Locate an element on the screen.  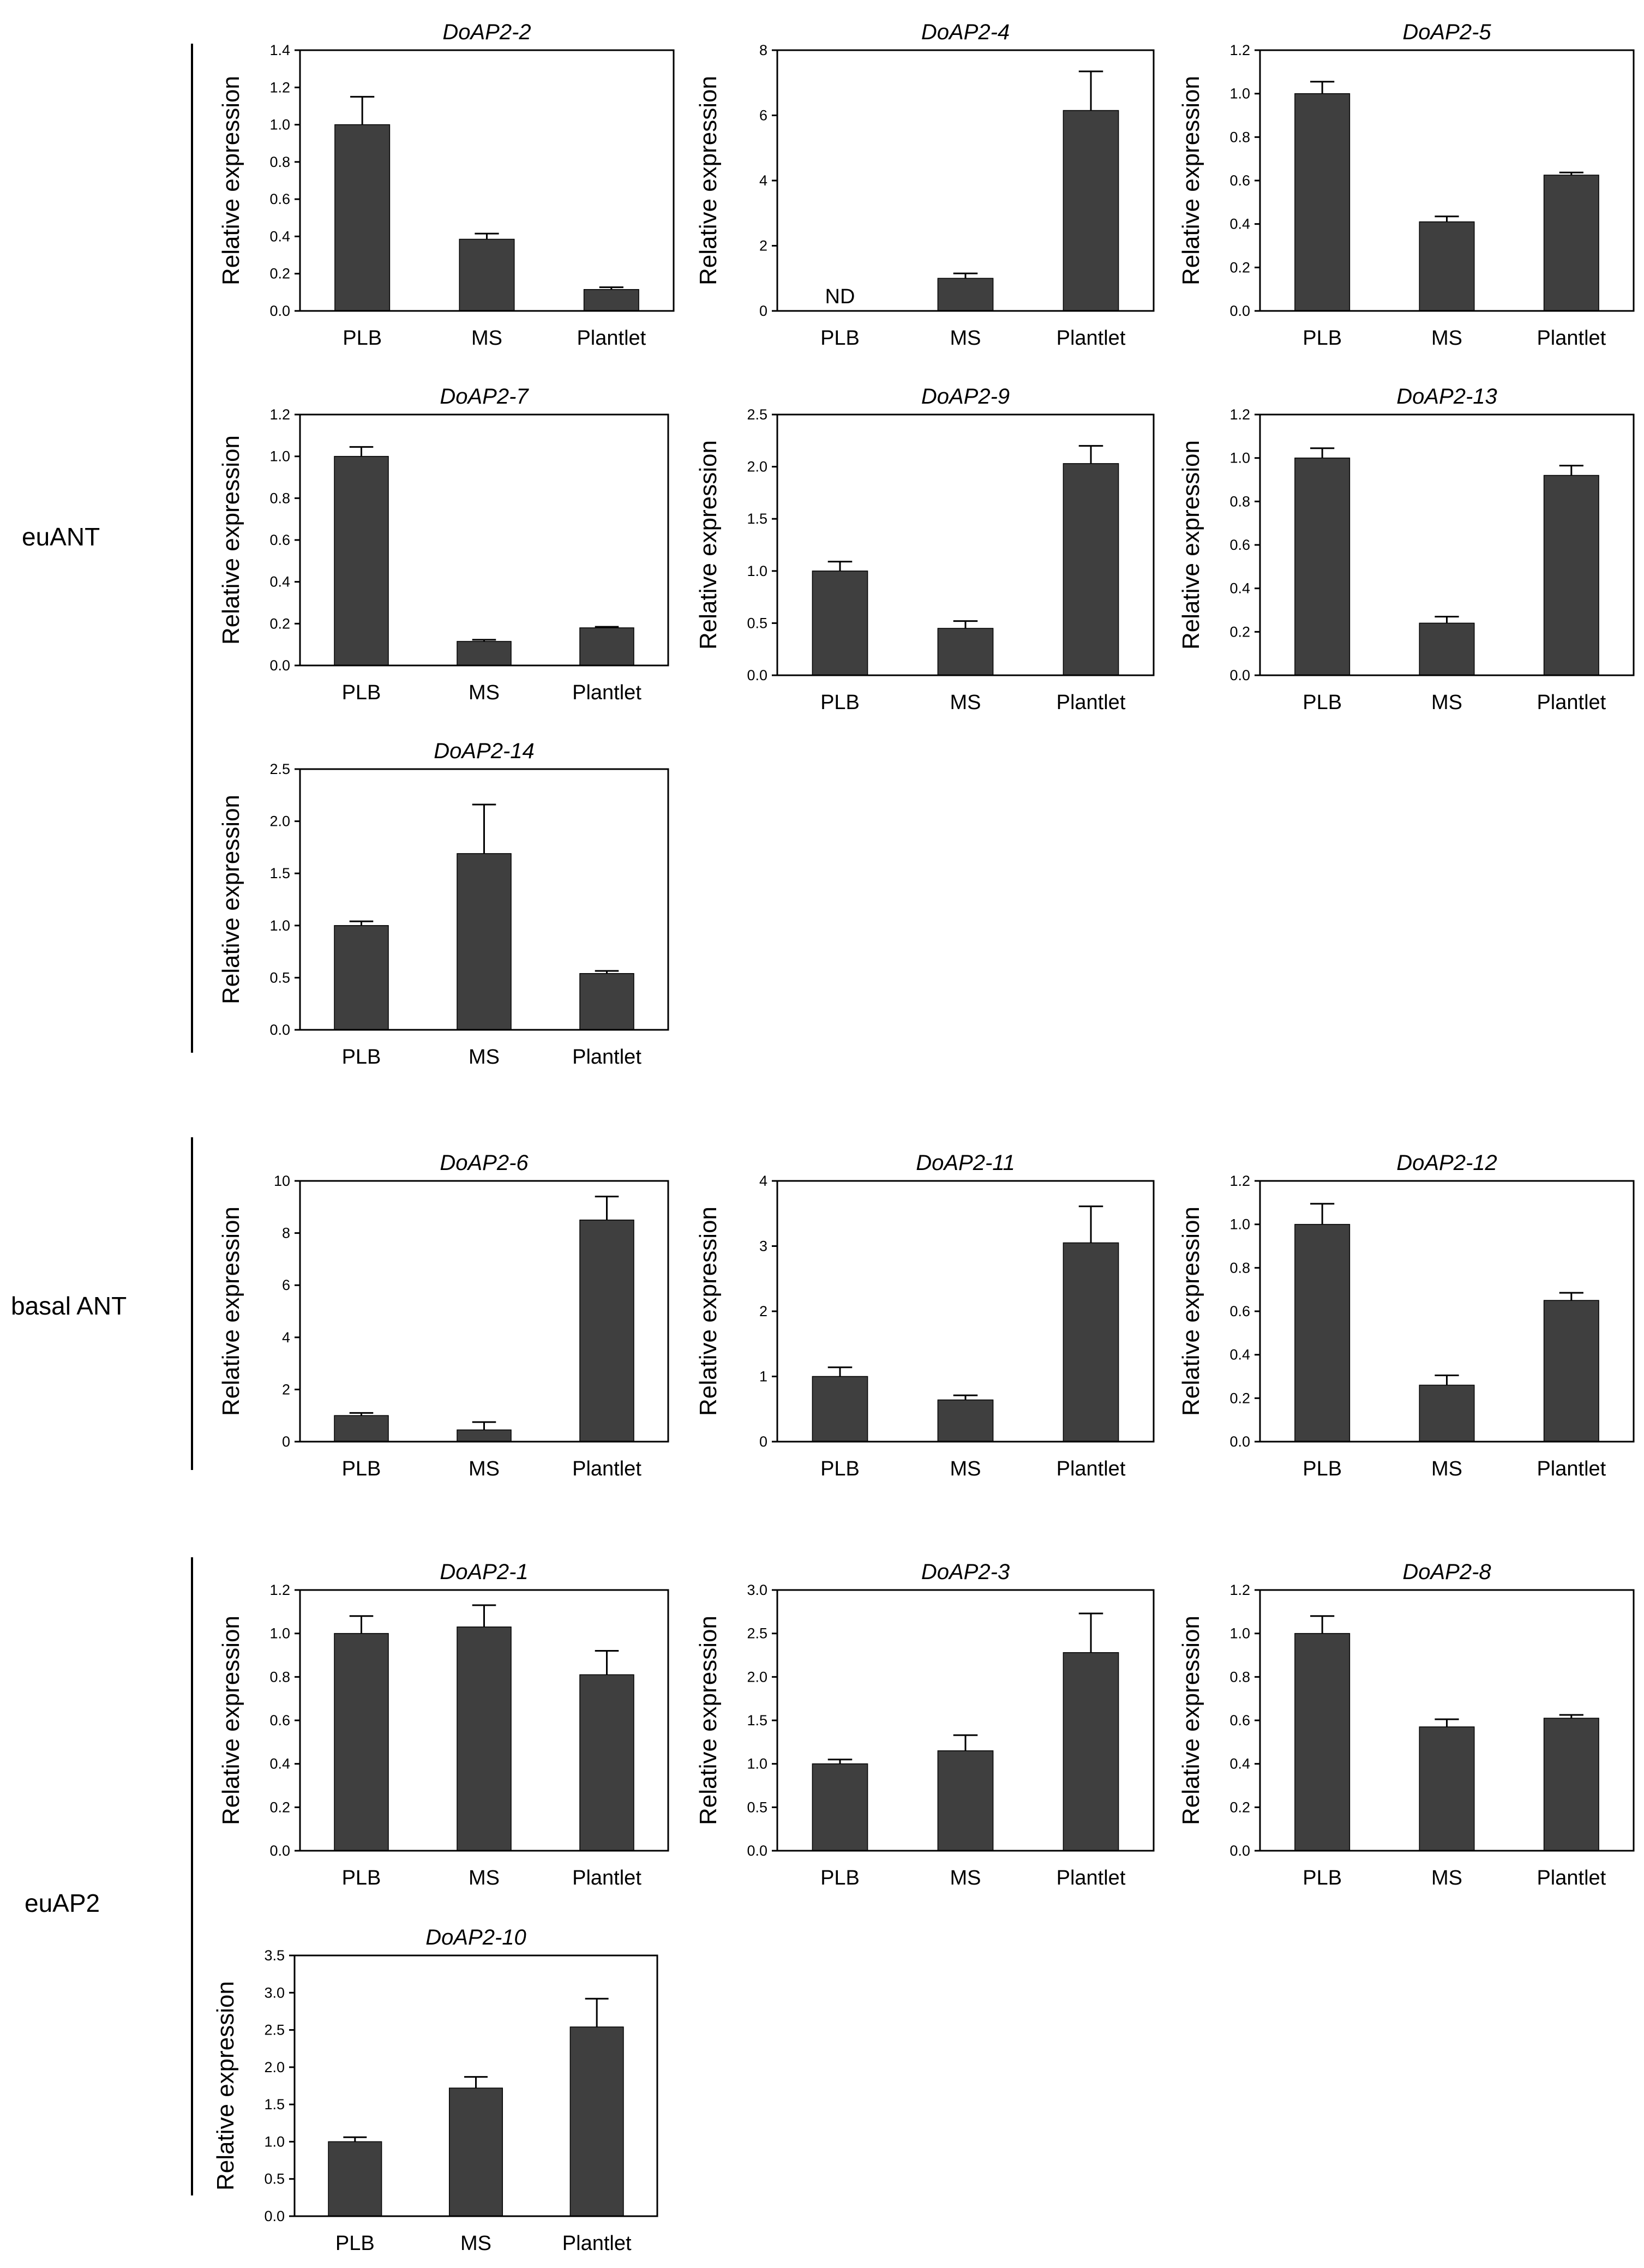
y-tick-label: 1.5 is located at coordinates (274, 2104).